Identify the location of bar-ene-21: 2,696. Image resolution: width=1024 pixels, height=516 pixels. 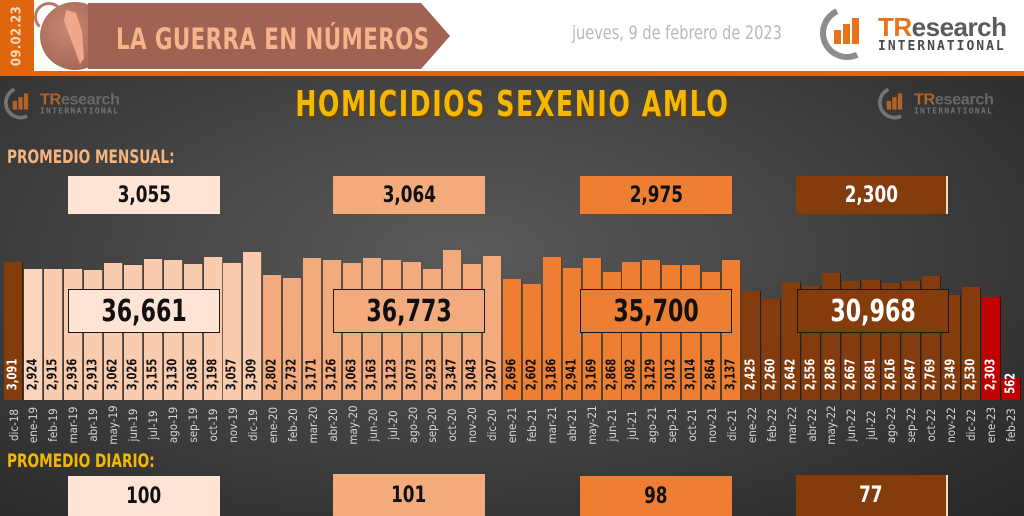
(512, 339).